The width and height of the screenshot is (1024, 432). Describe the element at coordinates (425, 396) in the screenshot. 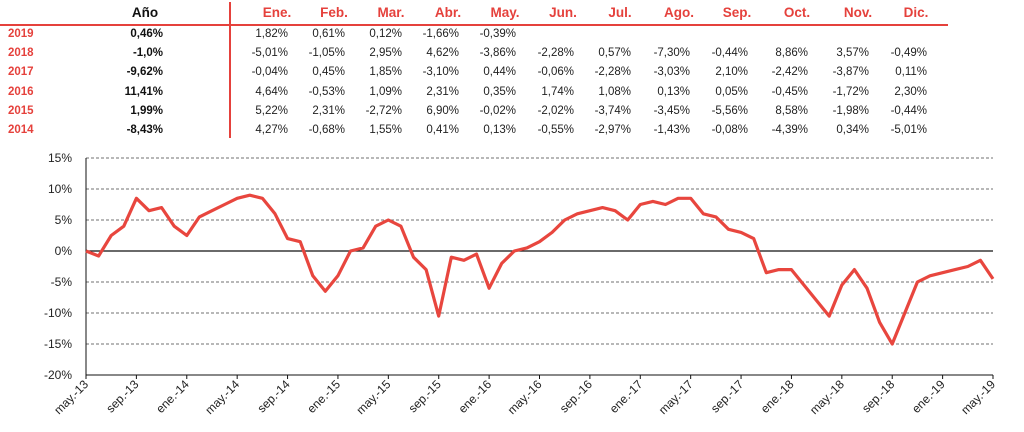

I see `x-tick-label: sep.-15` at that location.